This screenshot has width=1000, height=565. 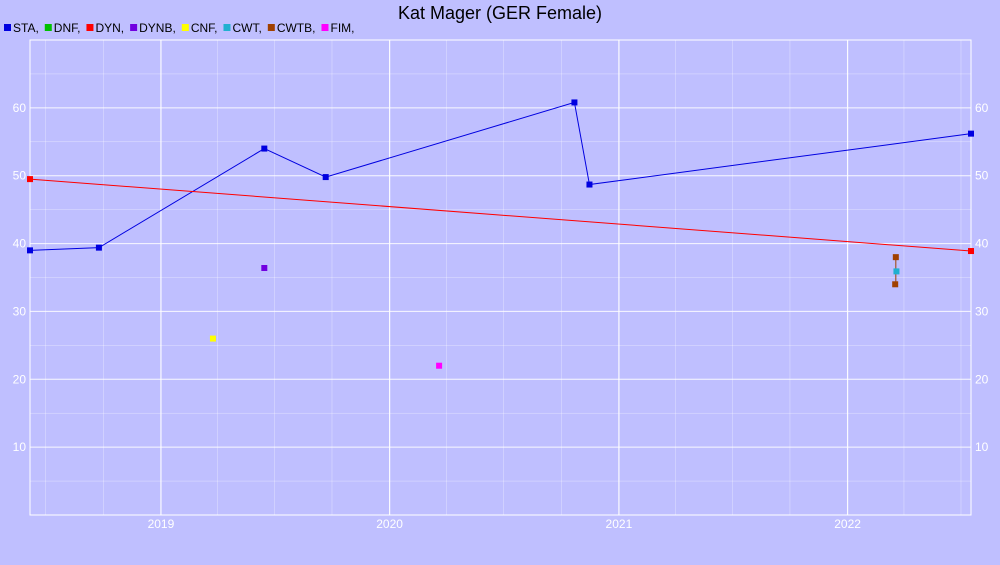 What do you see at coordinates (847, 524) in the screenshot?
I see `x-tick-label: 2022` at bounding box center [847, 524].